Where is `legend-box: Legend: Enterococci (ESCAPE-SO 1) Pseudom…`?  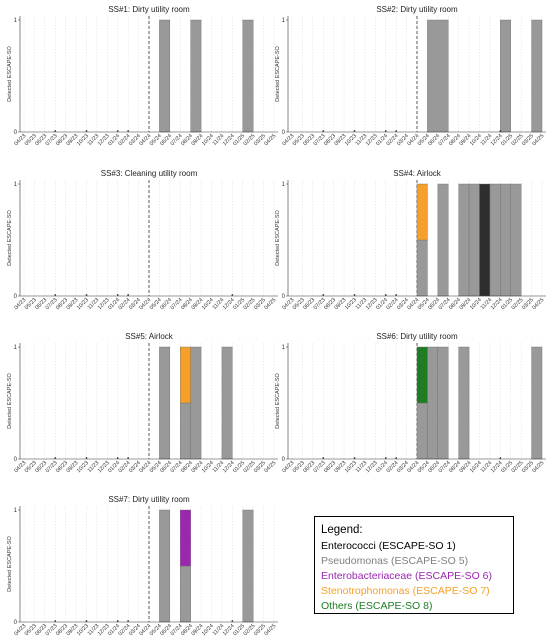 legend-box: Legend: Enterococci (ESCAPE-SO 1) Pseudom… is located at coordinates (414, 565).